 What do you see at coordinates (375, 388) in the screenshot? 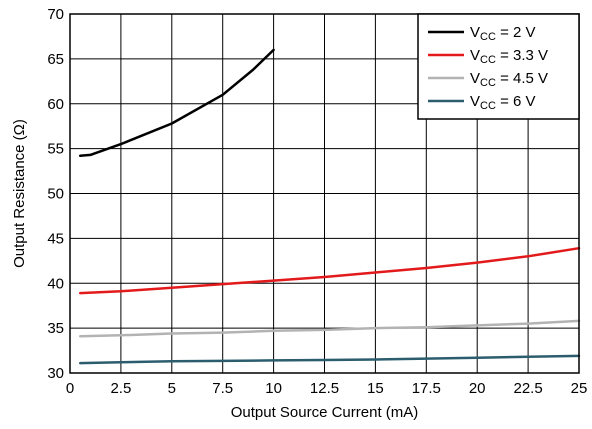
I see `x-tick-label: 15` at bounding box center [375, 388].